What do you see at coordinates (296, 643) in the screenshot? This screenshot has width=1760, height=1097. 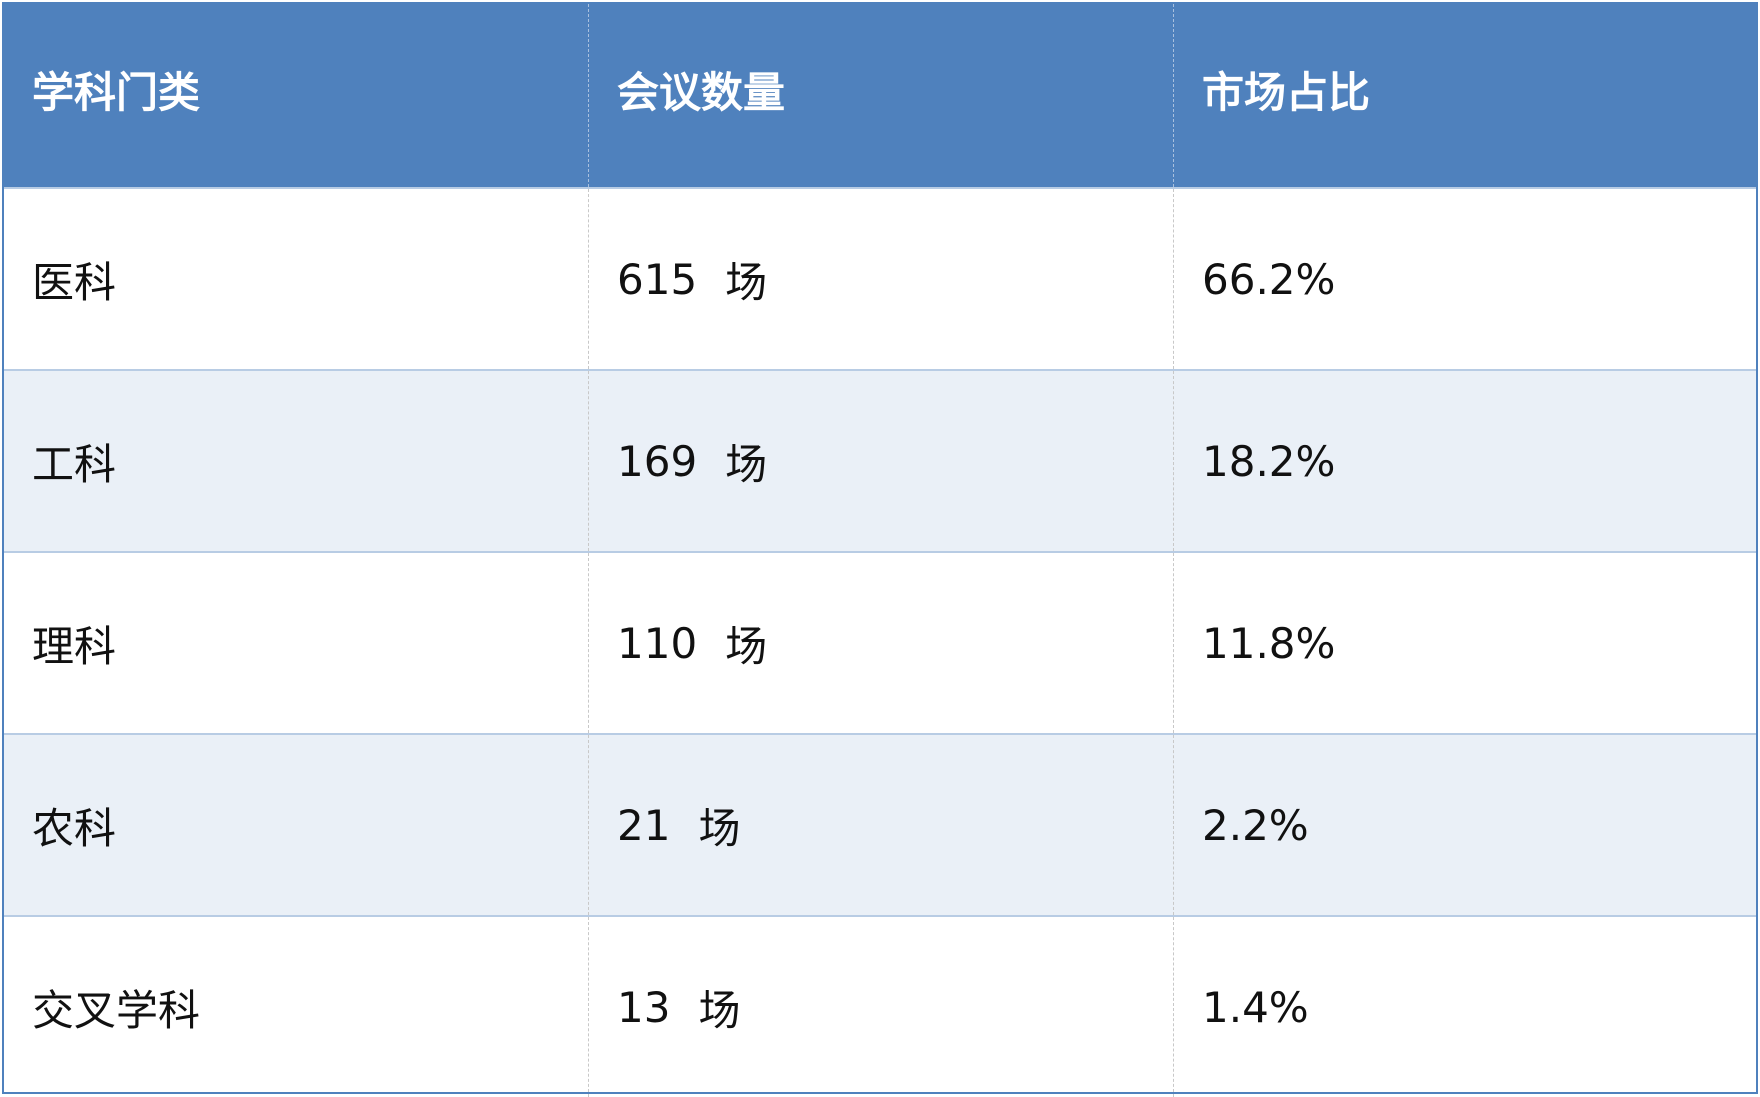 I see `category-cell: 理科` at bounding box center [296, 643].